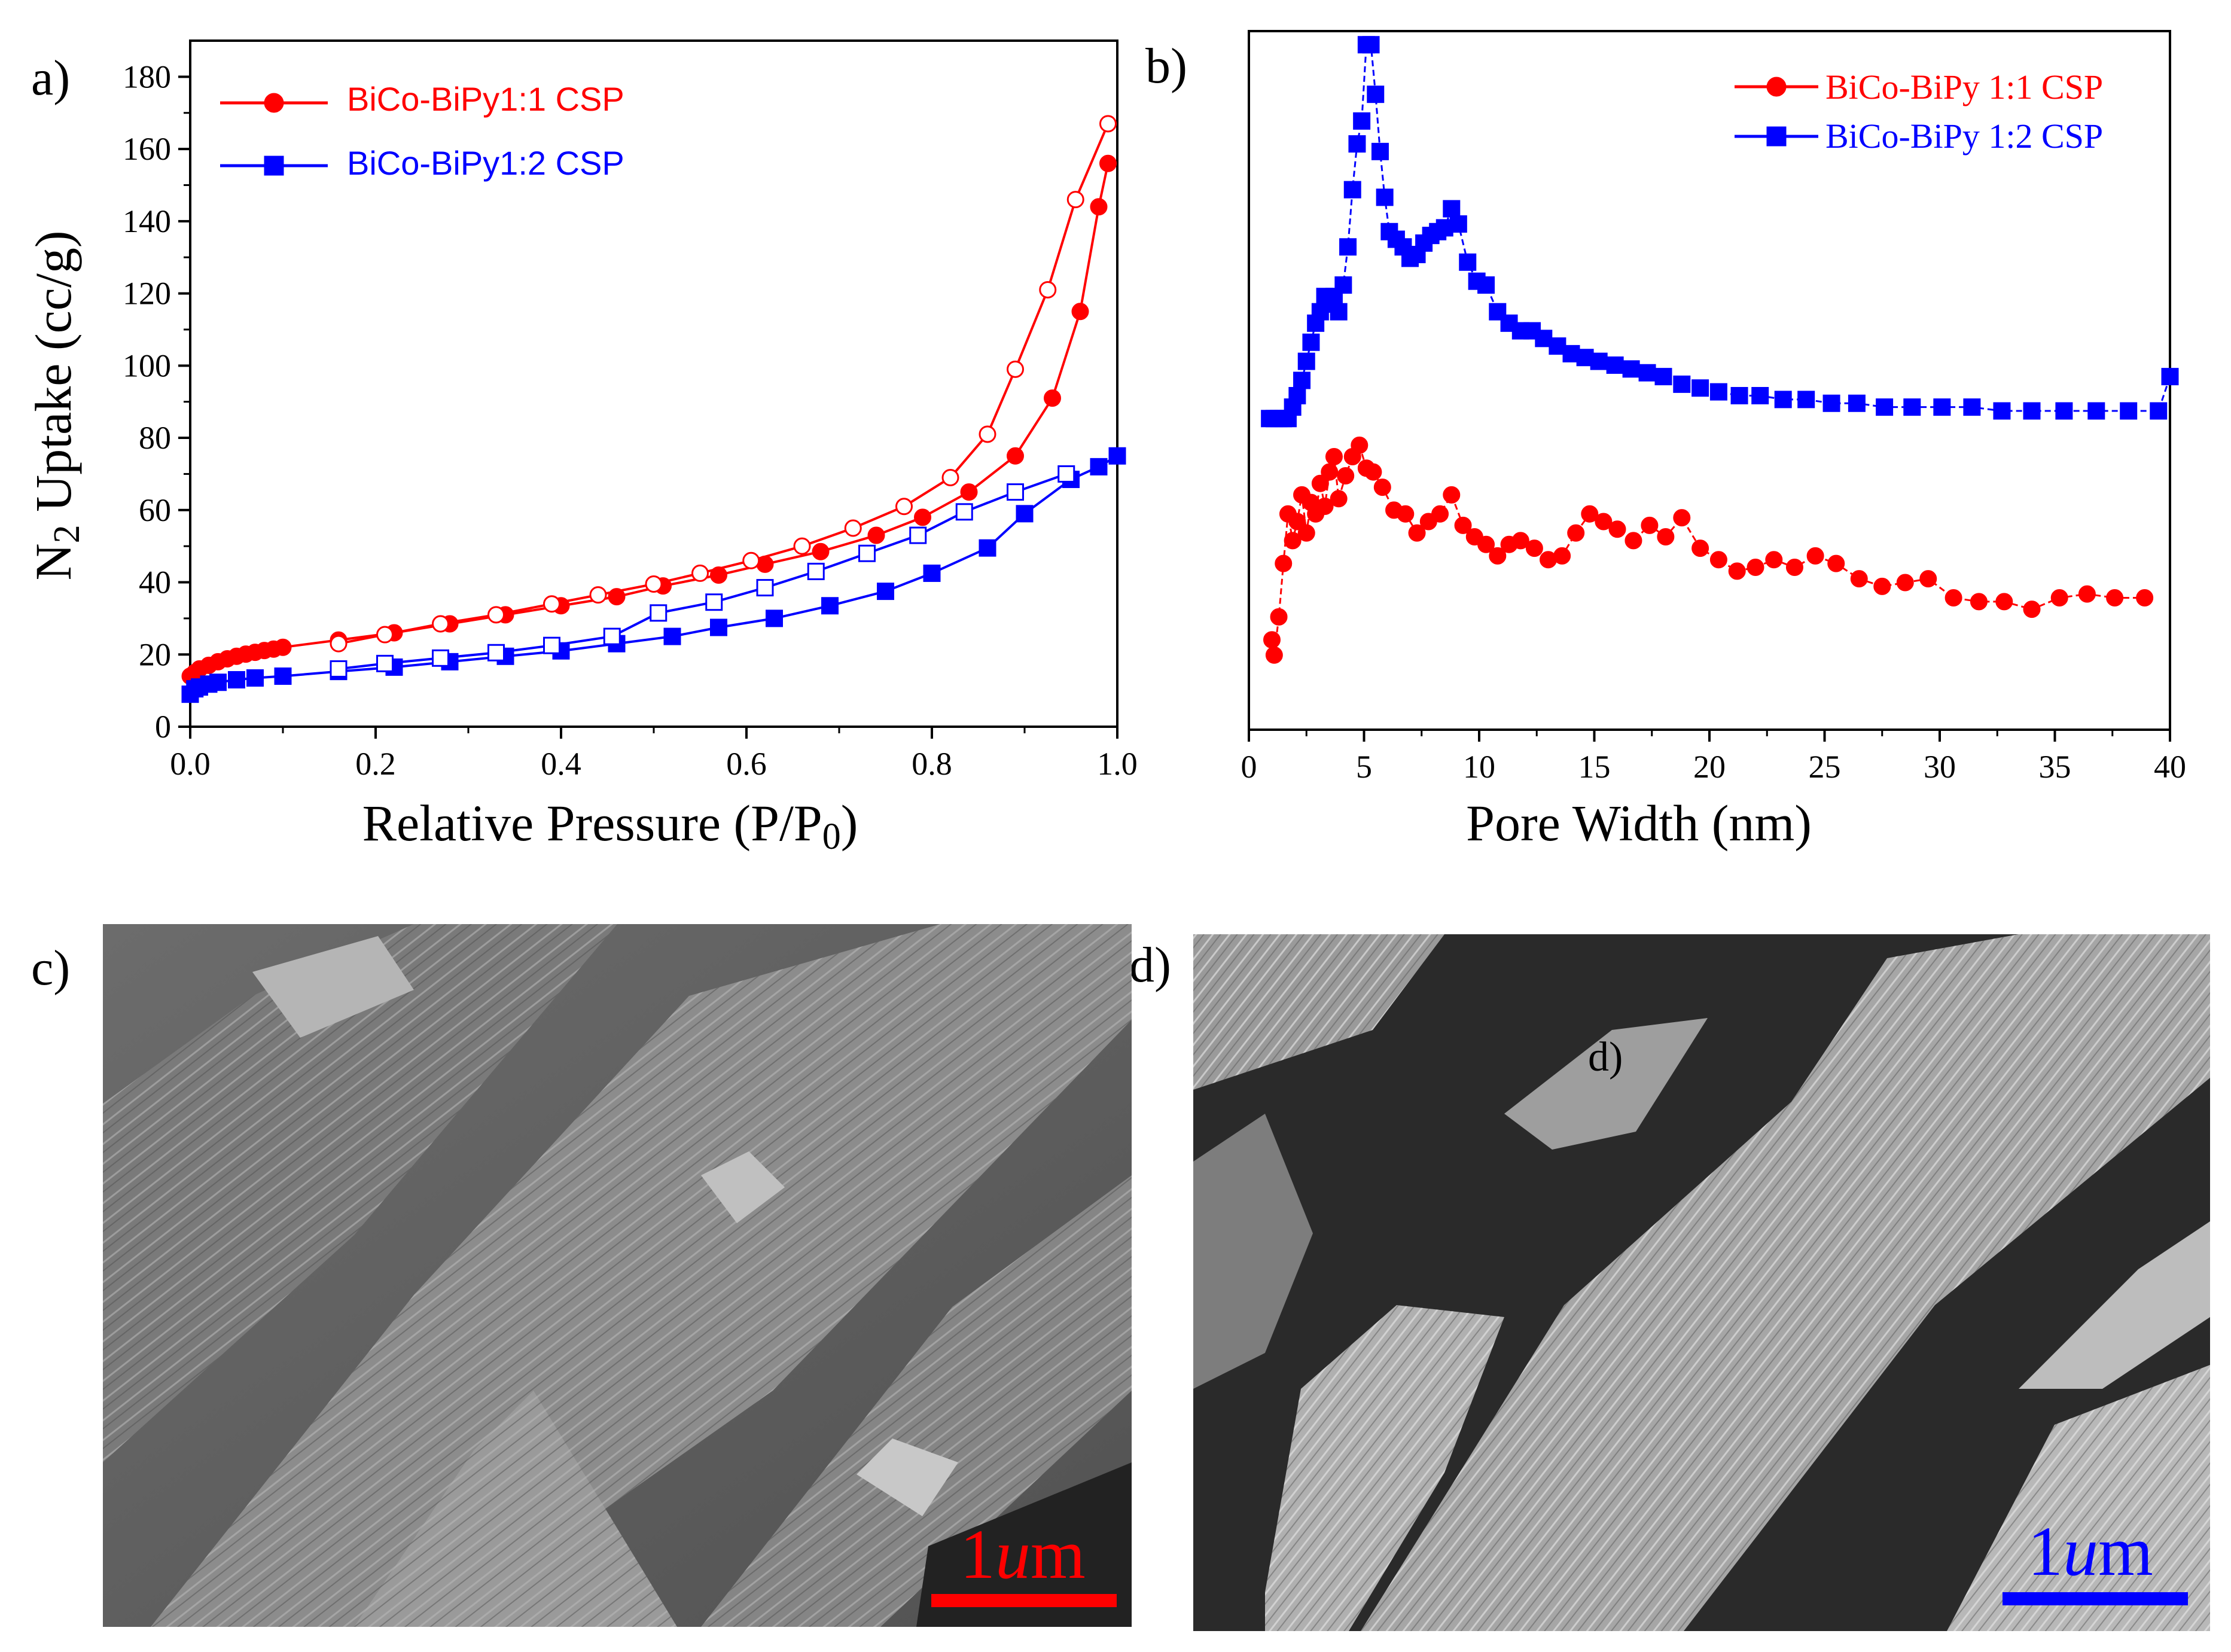 Image resolution: width=2231 pixels, height=1652 pixels. What do you see at coordinates (1166, 66) in the screenshot?
I see `panel-label-b: b)` at bounding box center [1166, 66].